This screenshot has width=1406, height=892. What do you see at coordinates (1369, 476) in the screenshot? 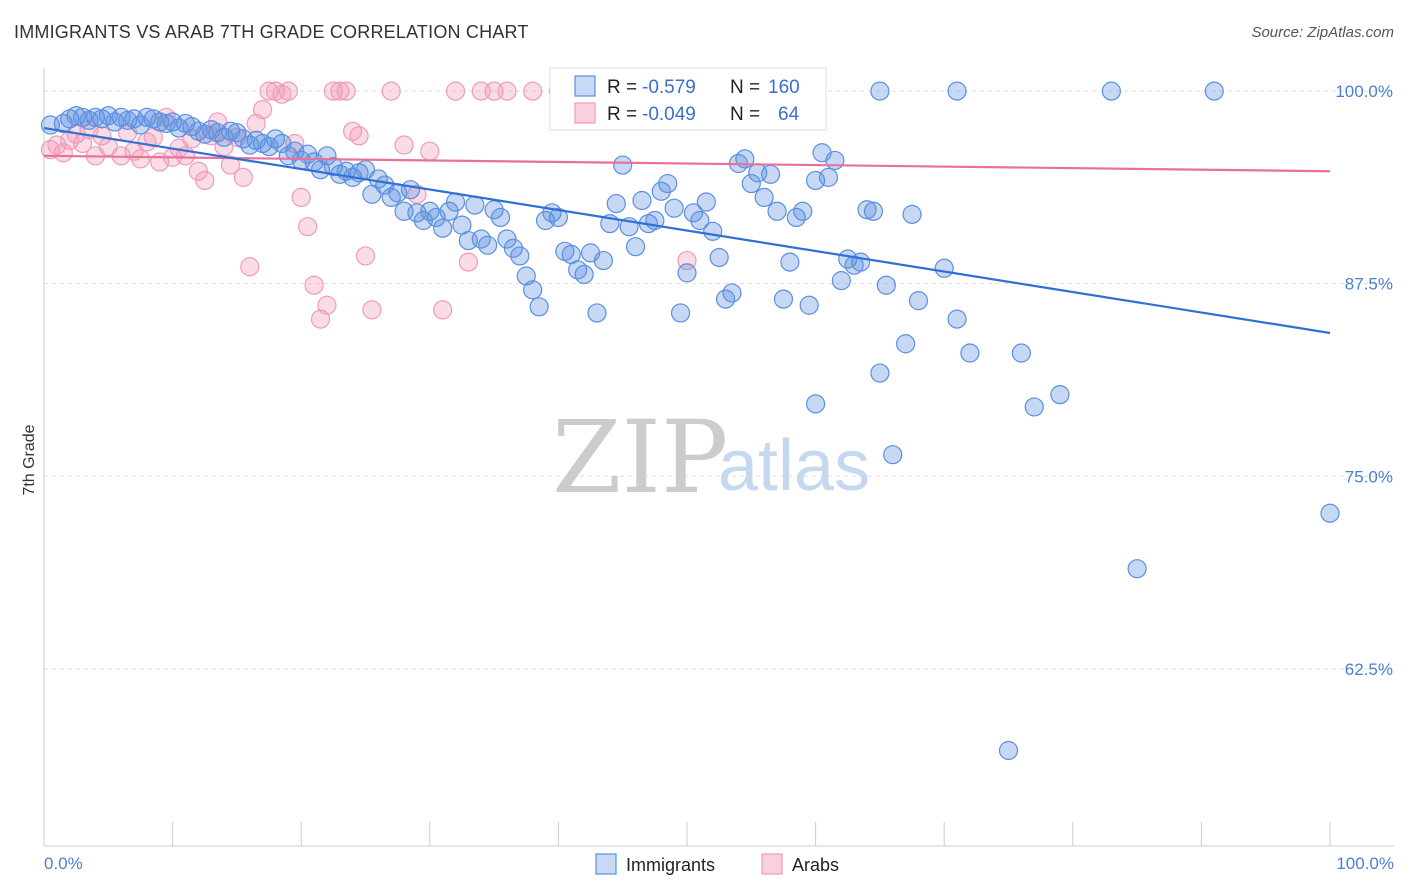
I see `y-tick-label: 75.0%` at bounding box center [1369, 476].